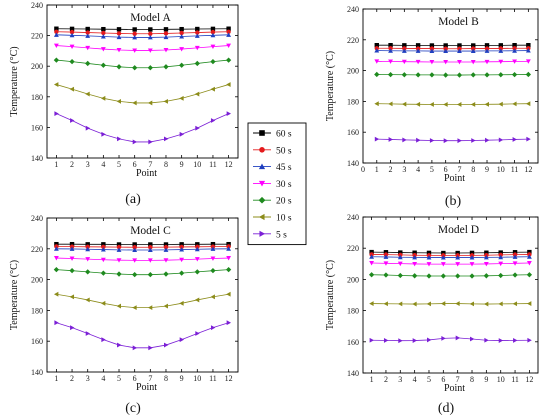 This screenshot has width=550, height=419. I want to click on legend-entry: 60 s, so click(272, 135).